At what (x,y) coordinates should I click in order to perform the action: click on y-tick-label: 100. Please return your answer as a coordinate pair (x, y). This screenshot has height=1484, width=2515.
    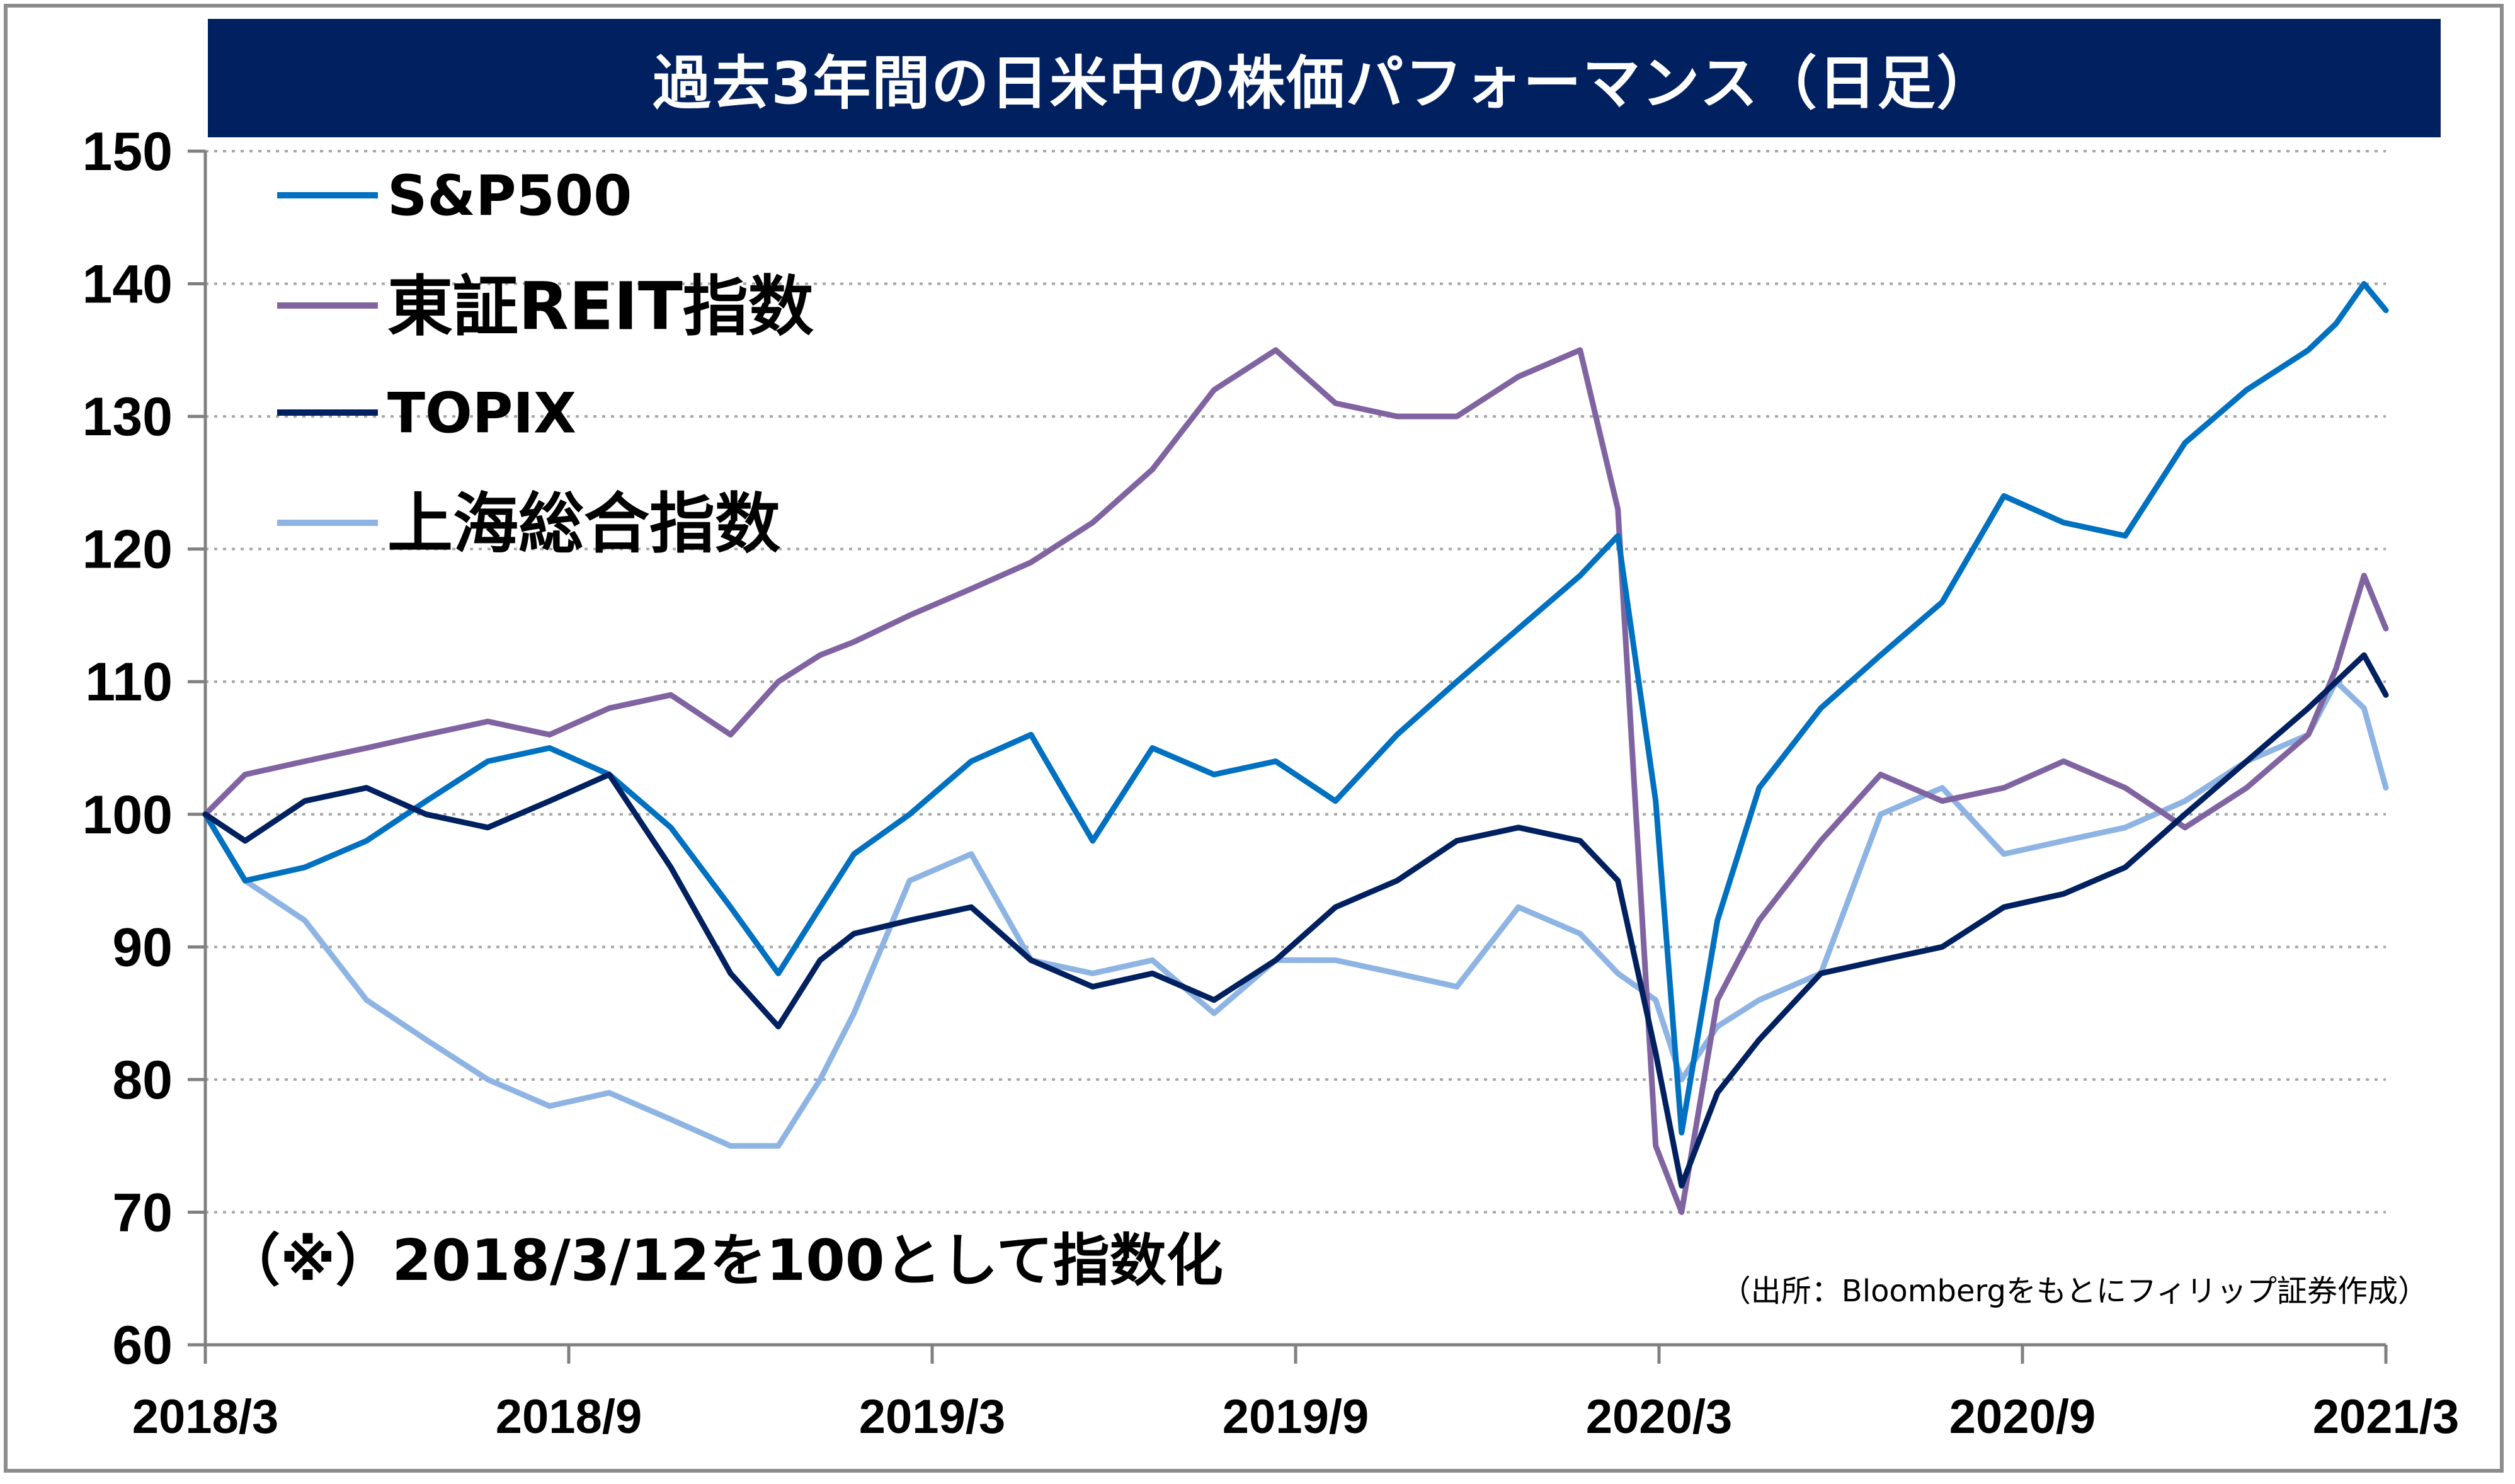
    Looking at the image, I should click on (128, 815).